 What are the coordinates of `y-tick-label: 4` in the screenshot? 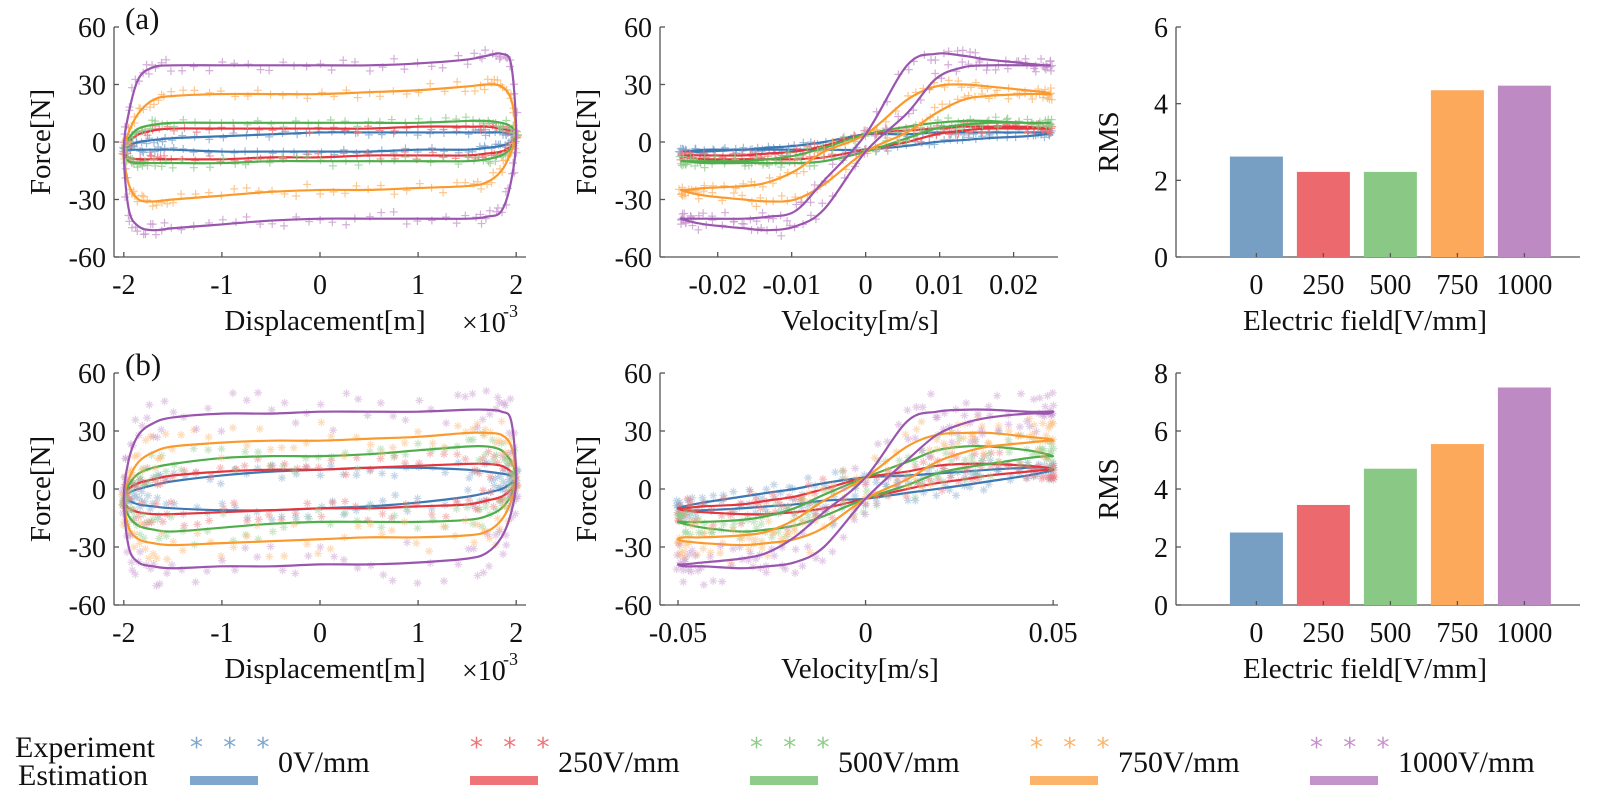 It's located at (1161, 490).